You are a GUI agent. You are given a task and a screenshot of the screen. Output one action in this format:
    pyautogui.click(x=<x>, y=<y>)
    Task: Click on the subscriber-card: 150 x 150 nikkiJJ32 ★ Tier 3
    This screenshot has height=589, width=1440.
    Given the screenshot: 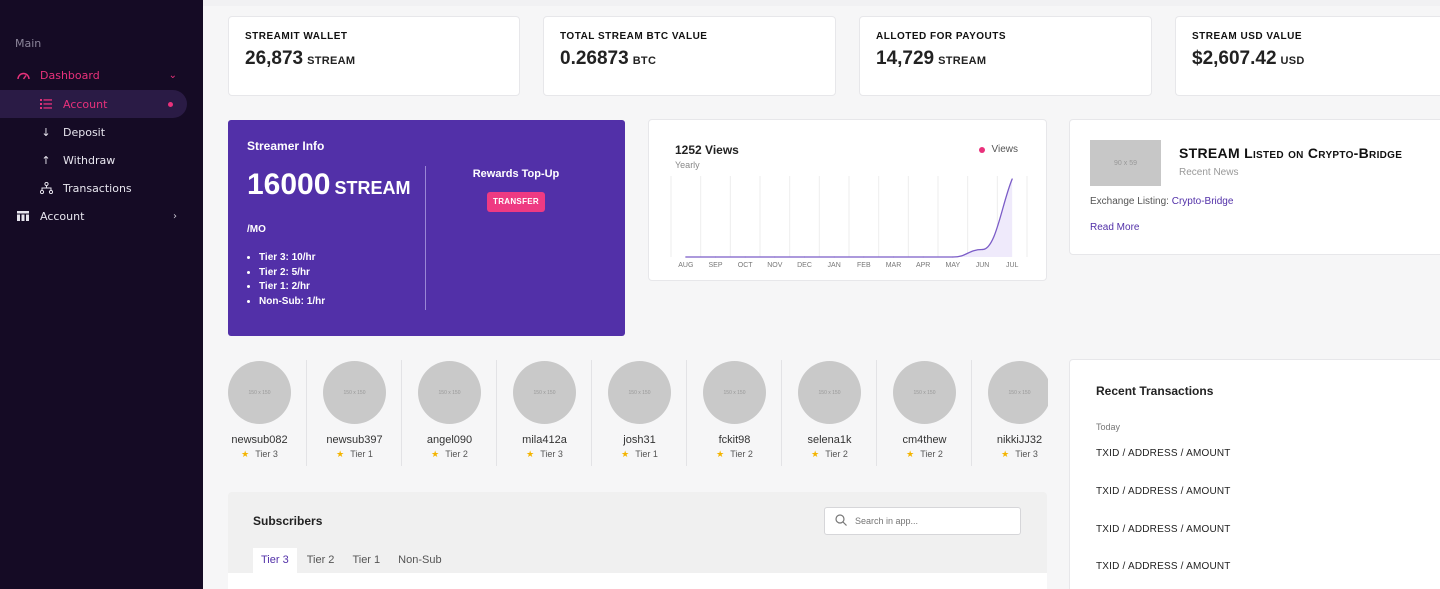 What is the action you would take?
    pyautogui.click(x=1010, y=411)
    